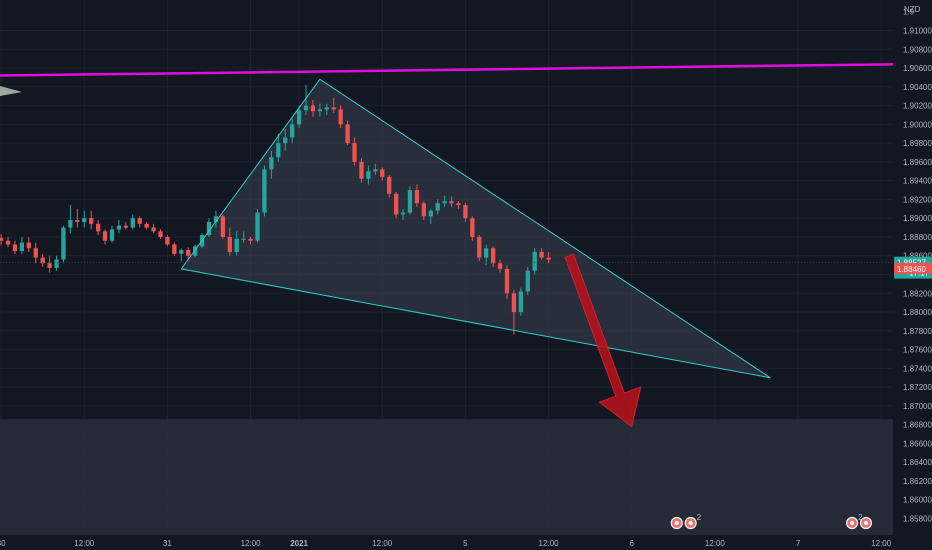  What do you see at coordinates (917, 312) in the screenshot?
I see `price-tick-label: 1.88000` at bounding box center [917, 312].